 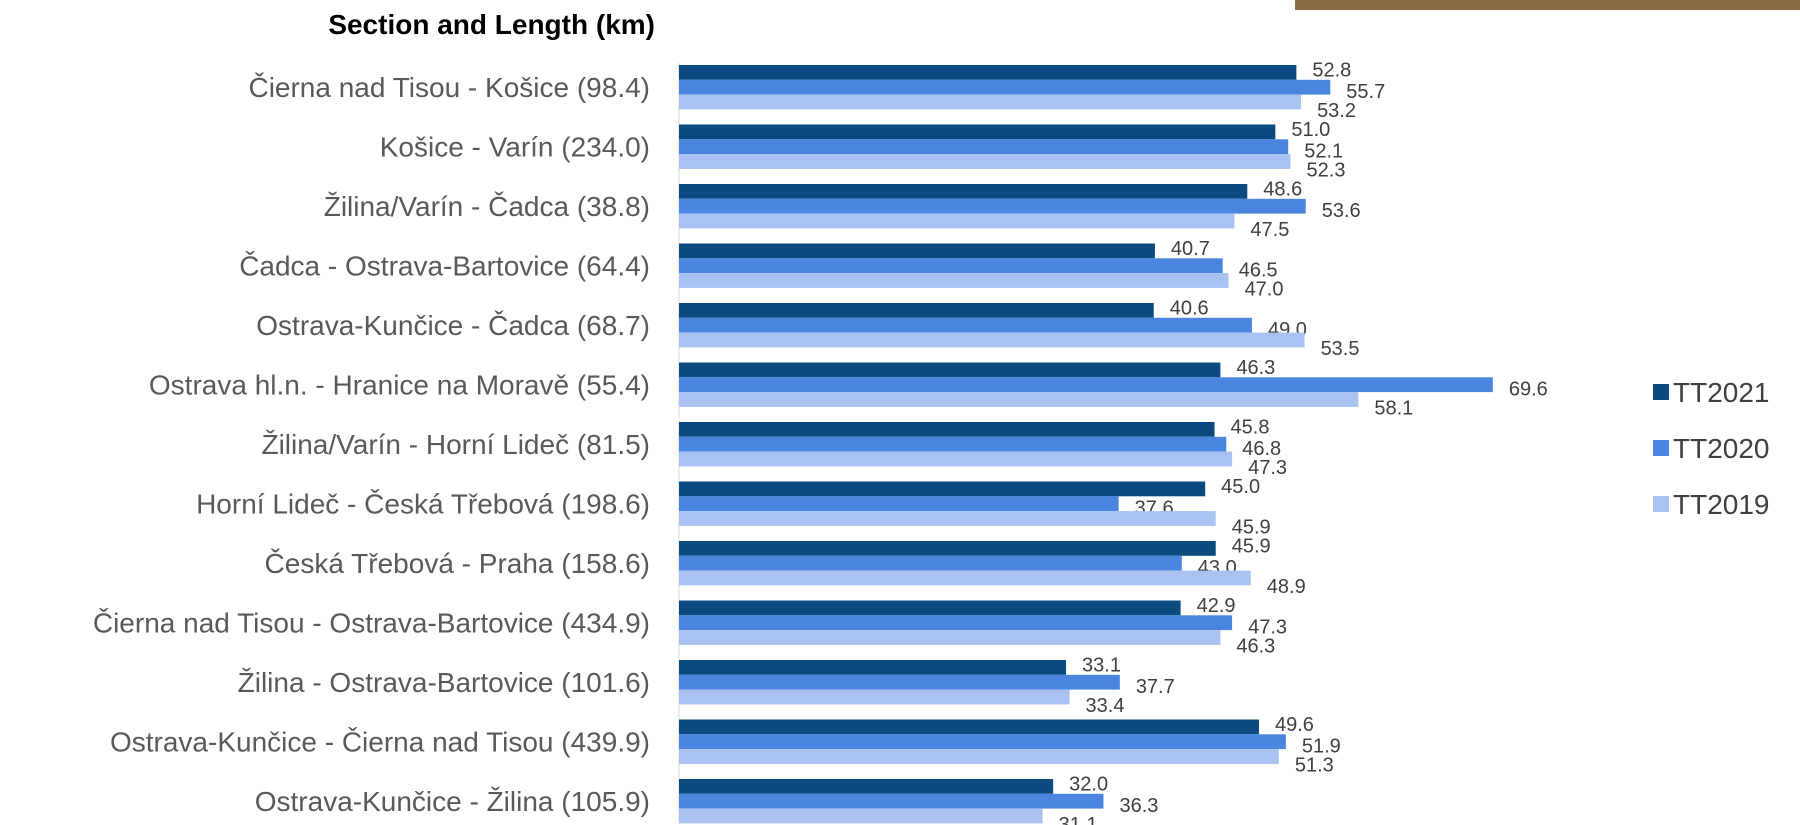 I want to click on value-label: 51.0, so click(x=1310, y=130).